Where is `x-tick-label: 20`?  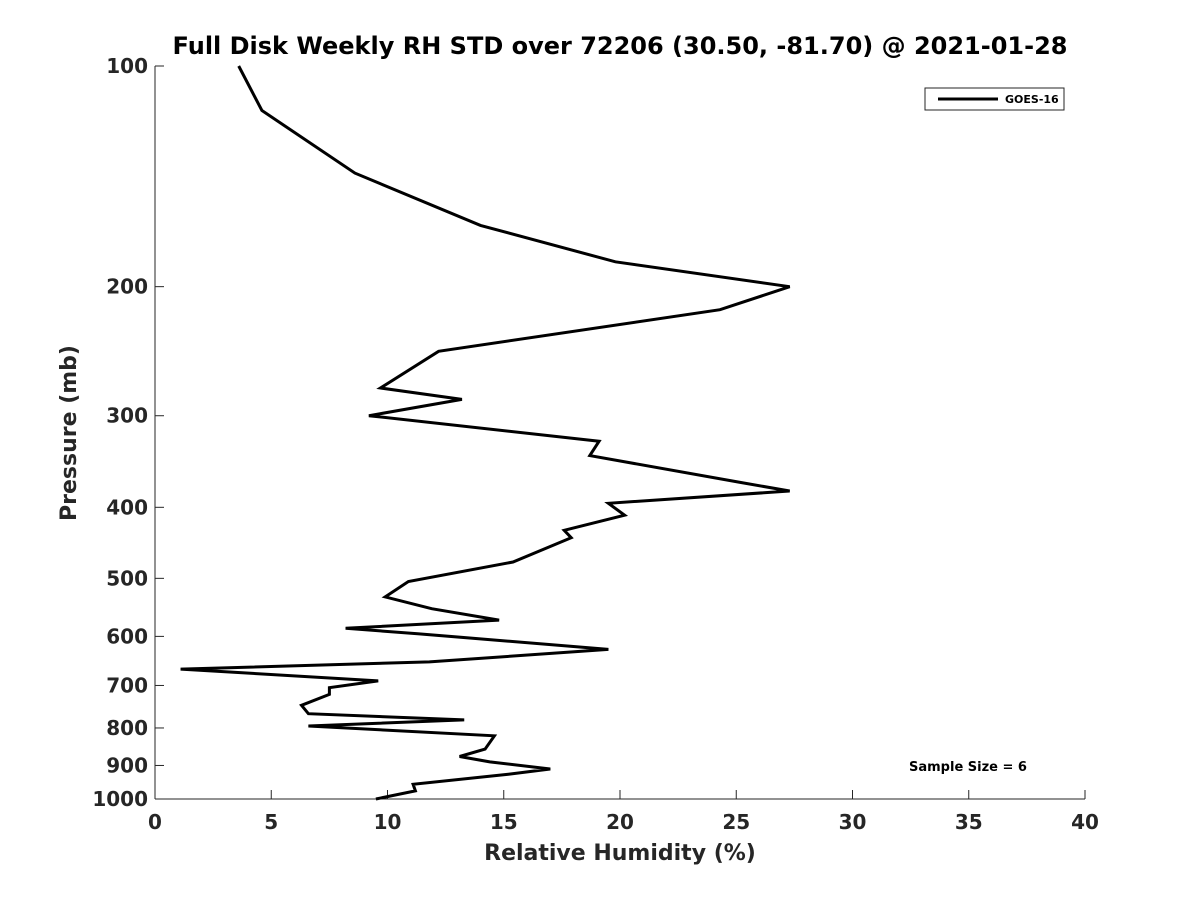
x-tick-label: 20 is located at coordinates (620, 822).